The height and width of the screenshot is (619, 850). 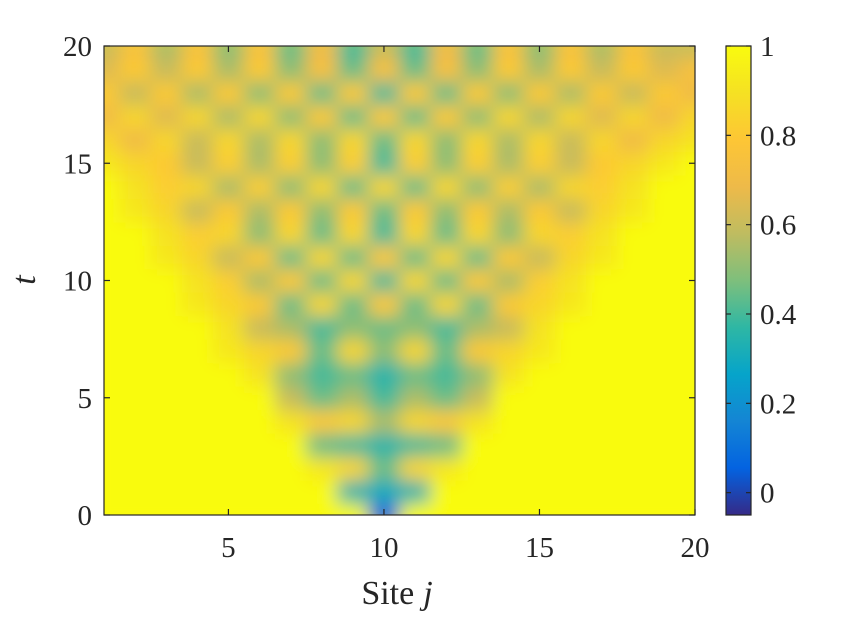 I want to click on colorbar-tick-label: 1, so click(x=767, y=47).